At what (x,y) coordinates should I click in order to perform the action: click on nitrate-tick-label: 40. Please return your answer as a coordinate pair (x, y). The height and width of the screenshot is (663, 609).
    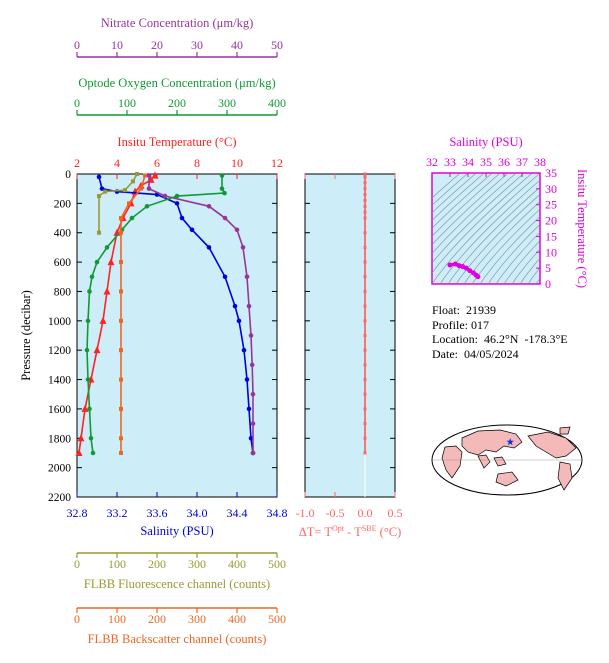
    Looking at the image, I should click on (237, 45).